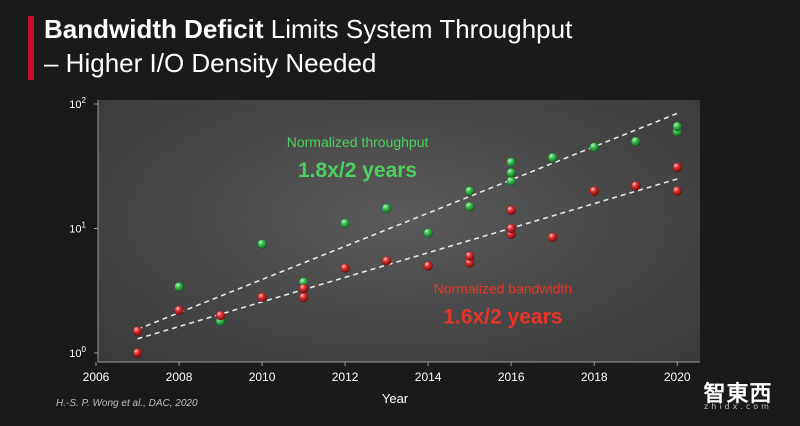 The width and height of the screenshot is (800, 426). Describe the element at coordinates (127, 403) in the screenshot. I see `citation: H.-S. P. Wong et al., DAC, 2020` at that location.